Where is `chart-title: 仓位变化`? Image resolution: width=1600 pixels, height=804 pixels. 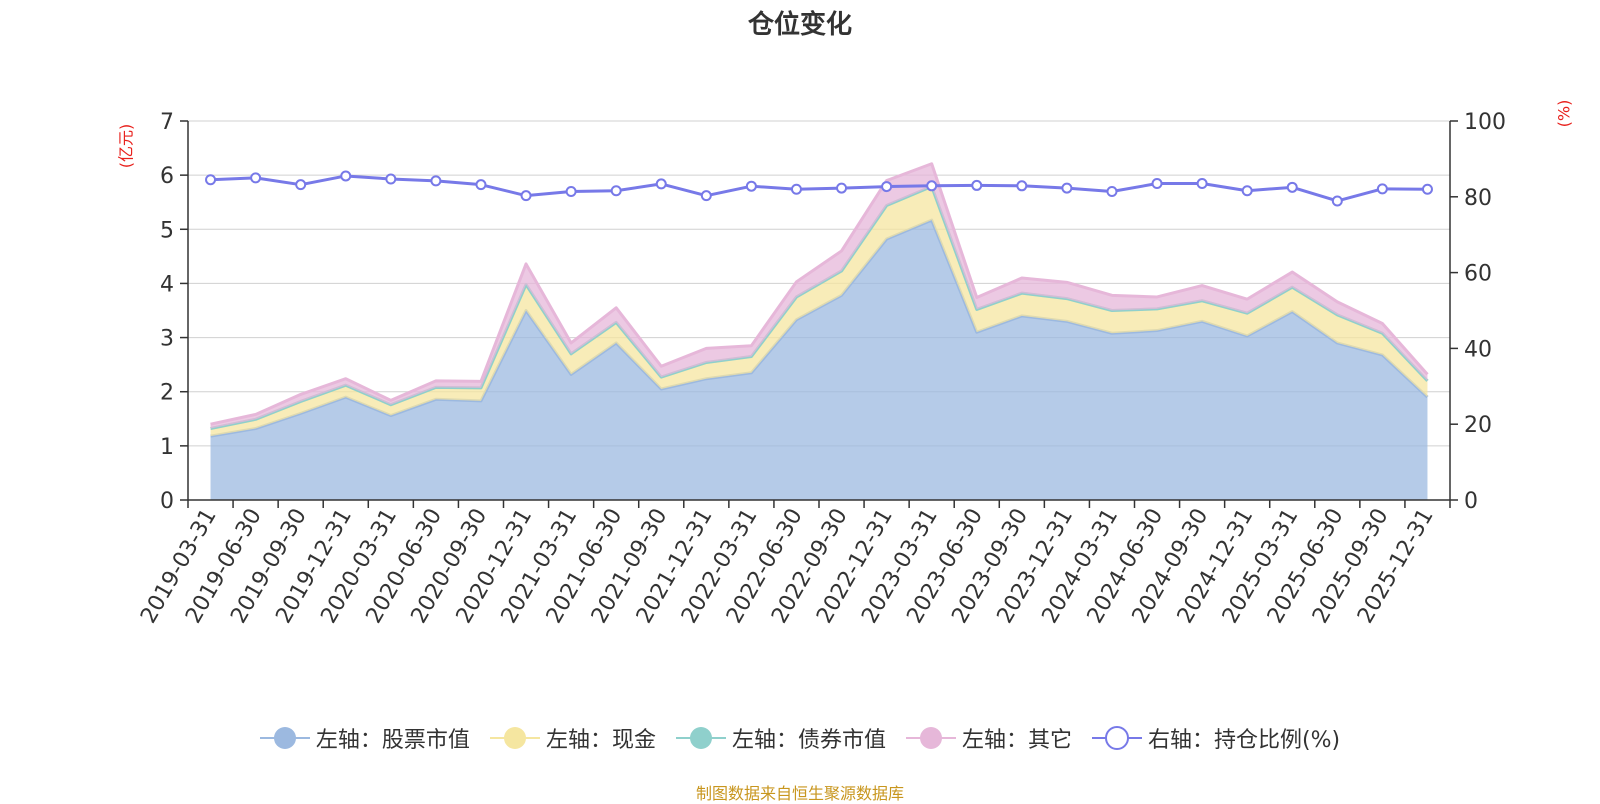
chart-title: 仓位变化 is located at coordinates (799, 25).